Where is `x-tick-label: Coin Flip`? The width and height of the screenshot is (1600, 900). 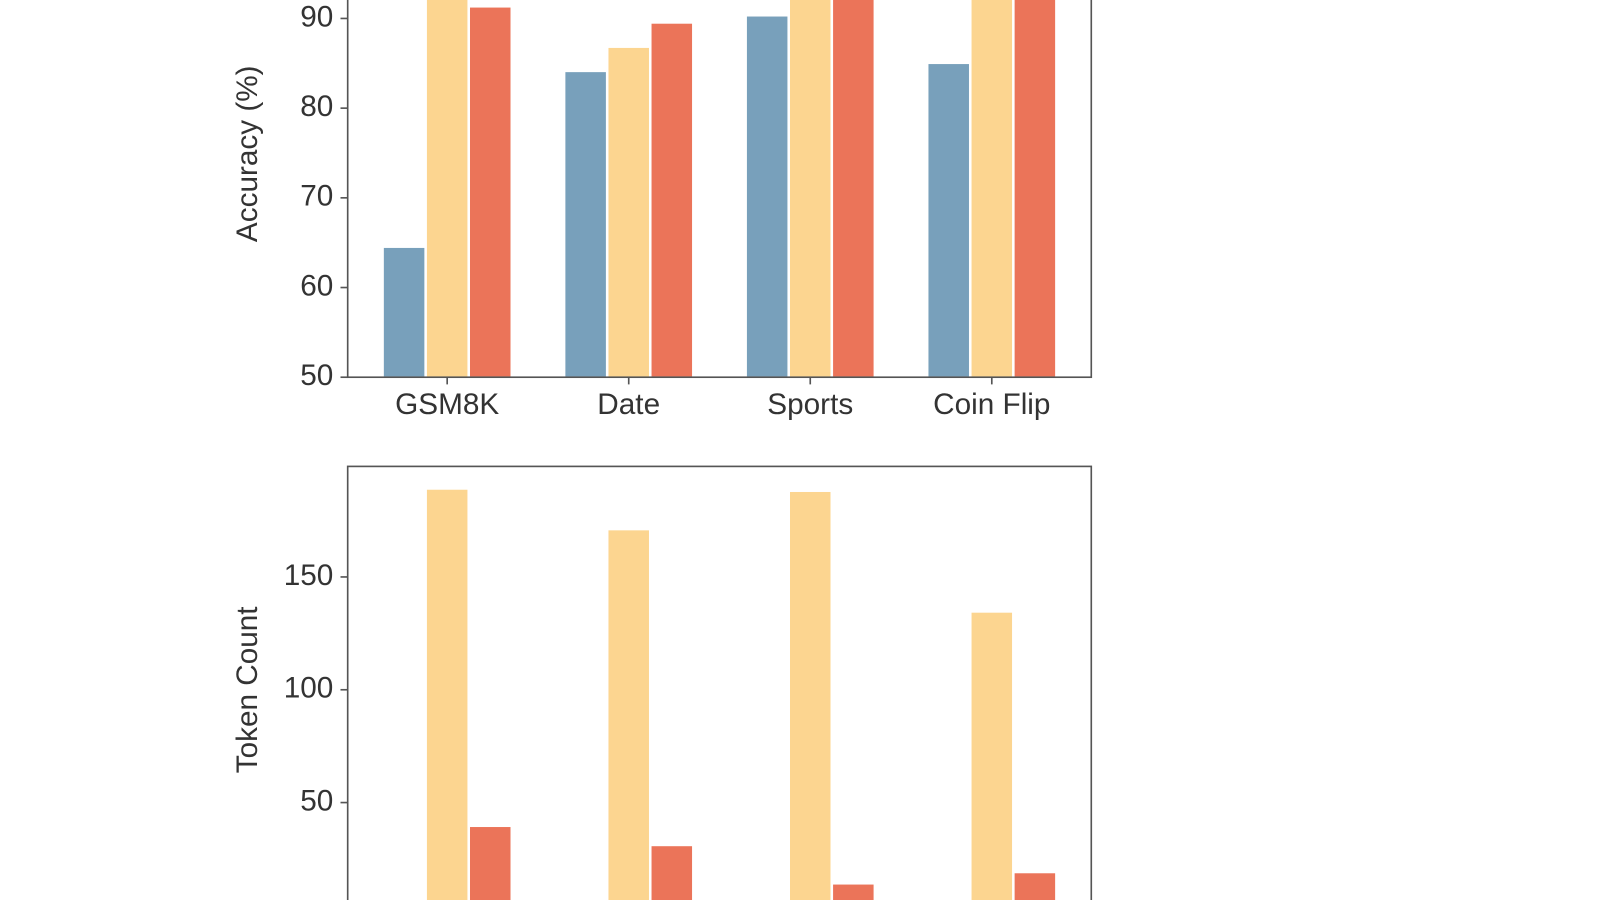 x-tick-label: Coin Flip is located at coordinates (991, 404).